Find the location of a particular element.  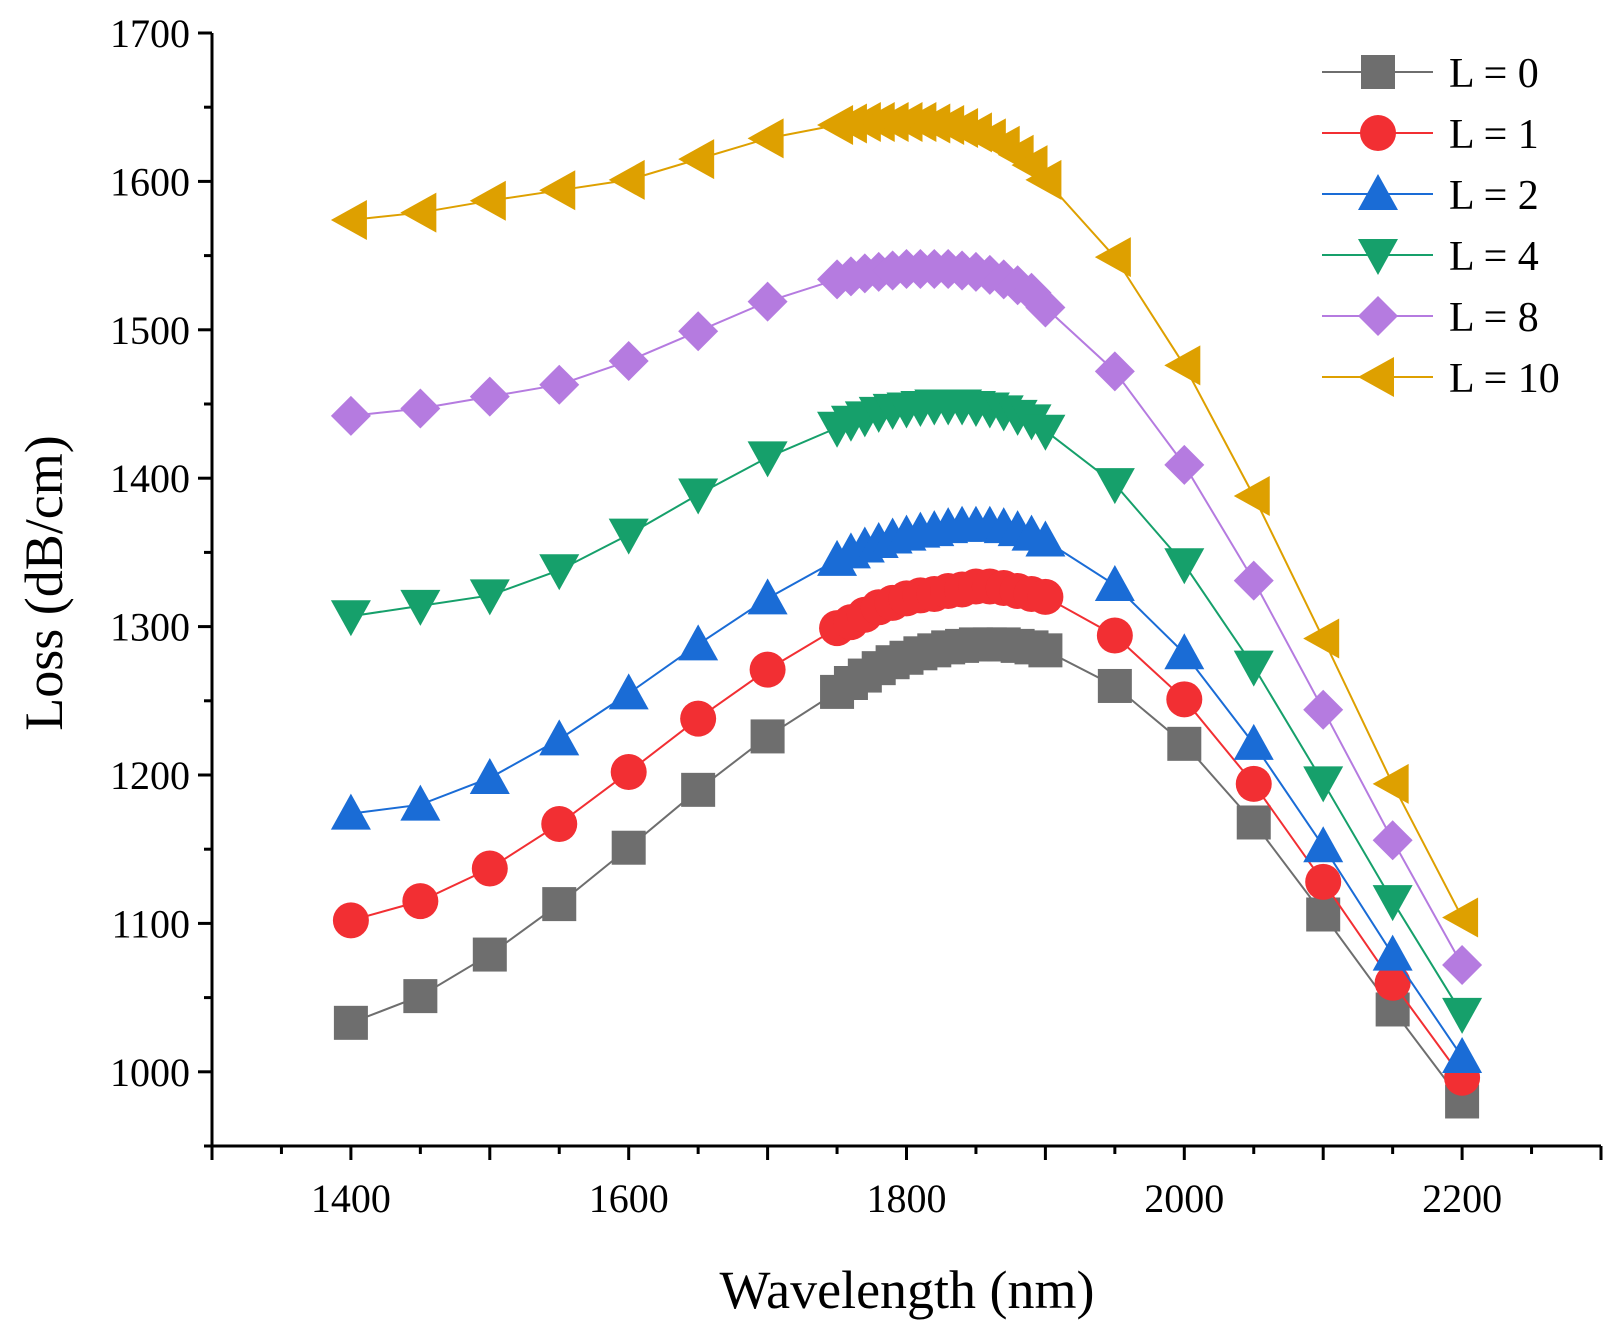

legend-item: L = 0 is located at coordinates (1430, 74).